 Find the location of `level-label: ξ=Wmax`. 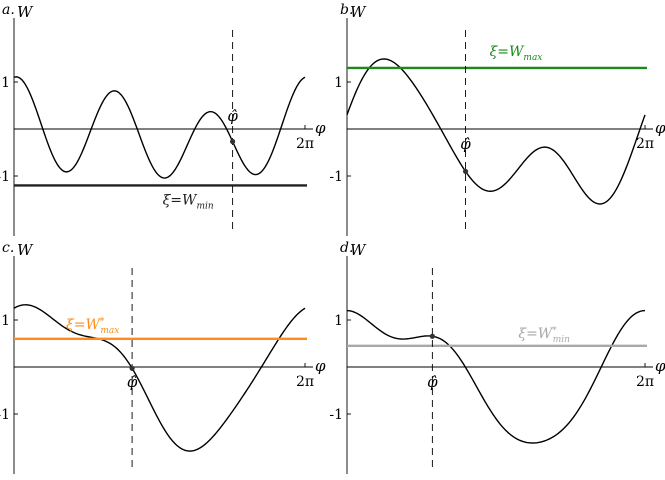

level-label: ξ=Wmax is located at coordinates (516, 53).